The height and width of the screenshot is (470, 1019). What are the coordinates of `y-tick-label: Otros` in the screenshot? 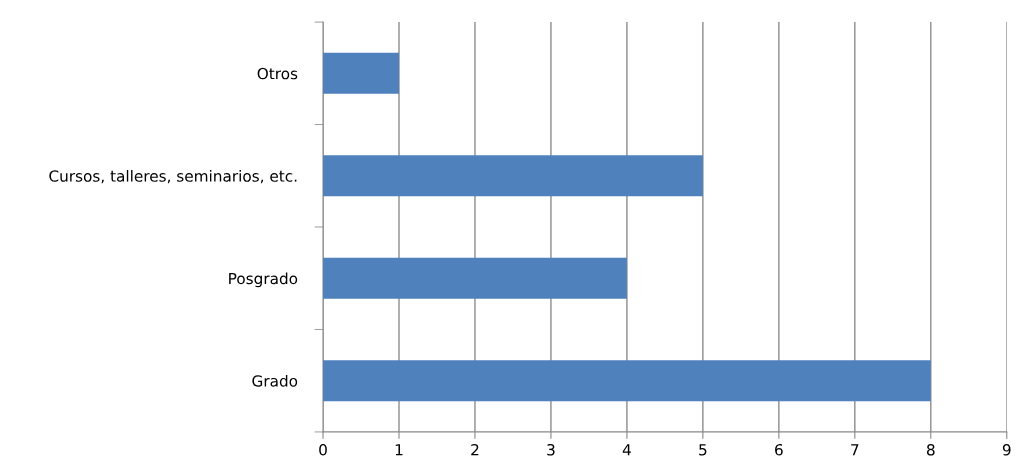 It's located at (277, 73).